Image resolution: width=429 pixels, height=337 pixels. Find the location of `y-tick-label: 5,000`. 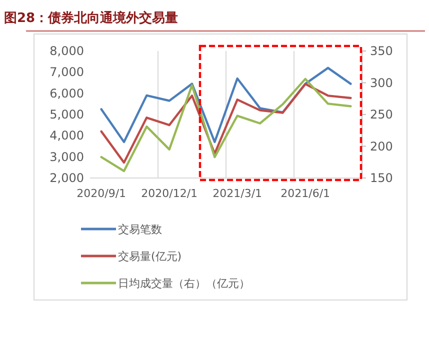

y-tick-label: 5,000 is located at coordinates (67, 115).